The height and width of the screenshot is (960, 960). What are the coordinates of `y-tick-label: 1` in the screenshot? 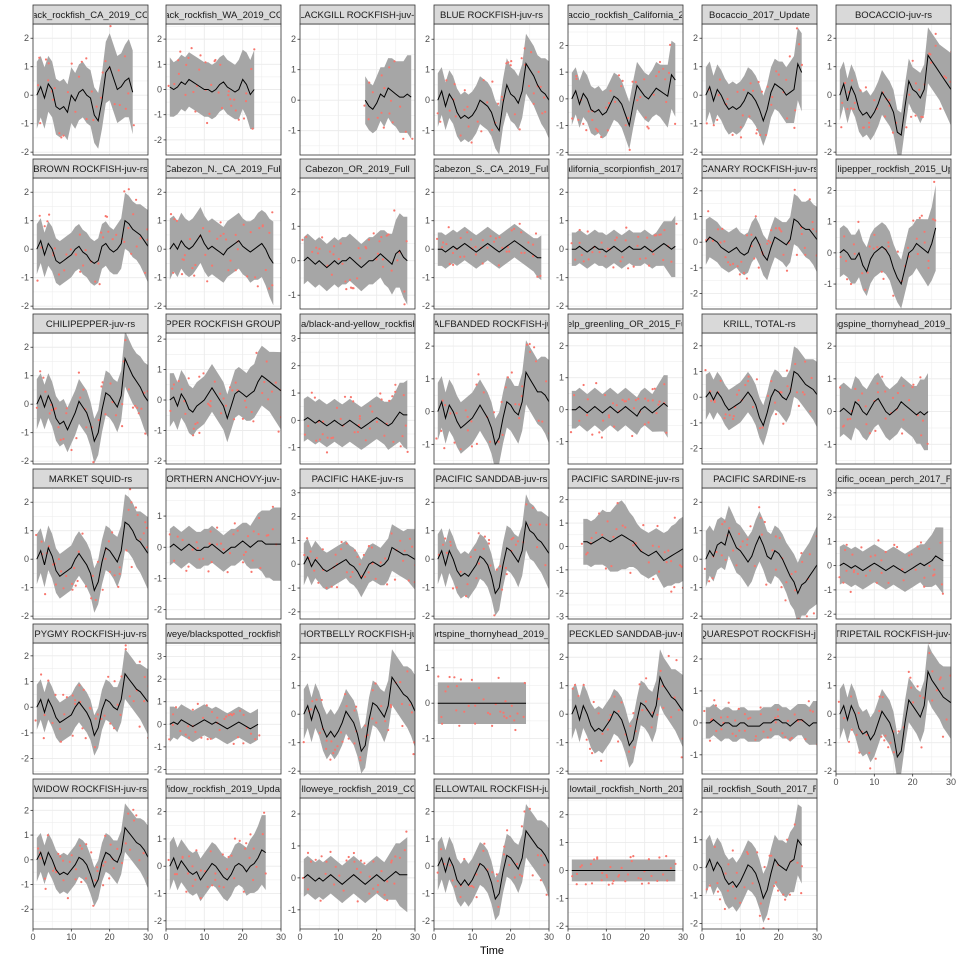 It's located at (829, 541).